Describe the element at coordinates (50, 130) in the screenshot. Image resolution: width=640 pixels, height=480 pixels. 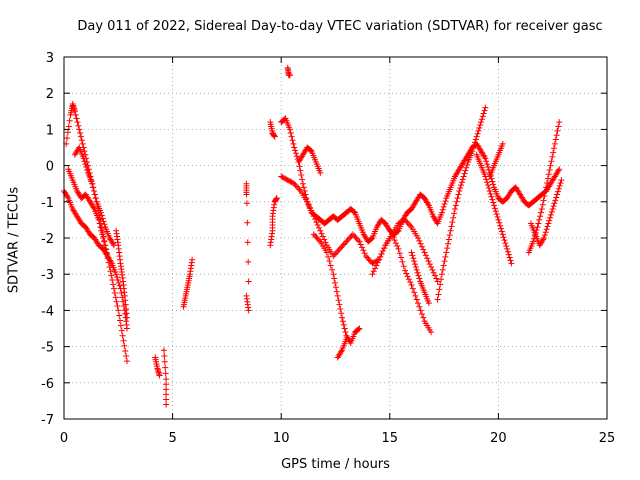
I see `y-tick-label: 1` at that location.